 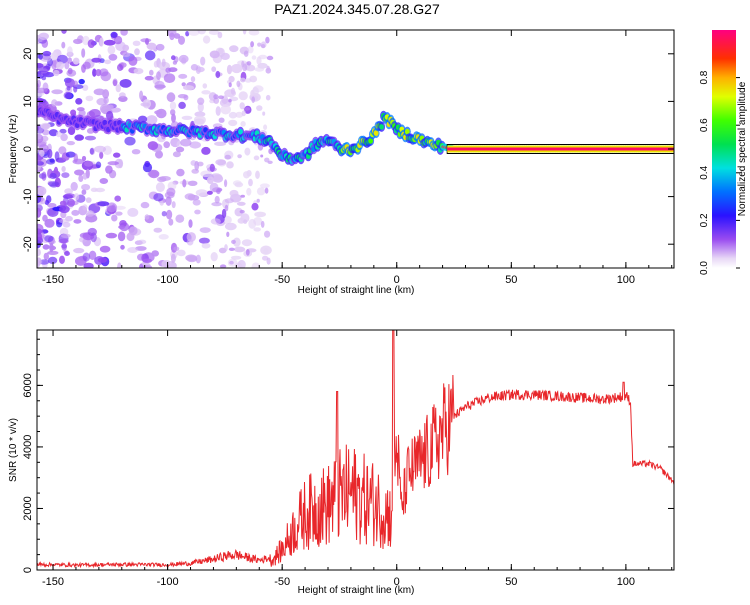 What do you see at coordinates (28, 197) in the screenshot?
I see `y-tick-label: -10` at bounding box center [28, 197].